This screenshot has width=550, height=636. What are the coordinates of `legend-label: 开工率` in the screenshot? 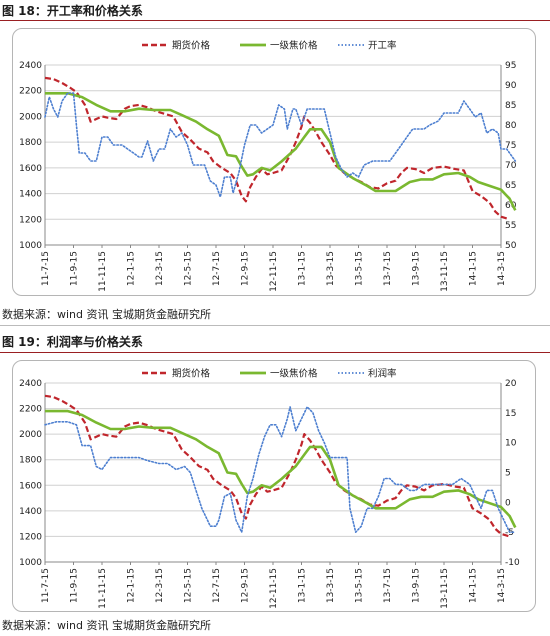 It's located at (382, 46).